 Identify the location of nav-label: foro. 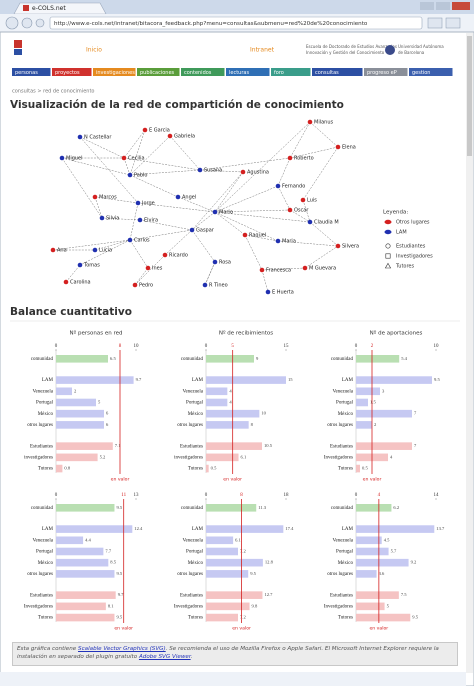
(279, 73).